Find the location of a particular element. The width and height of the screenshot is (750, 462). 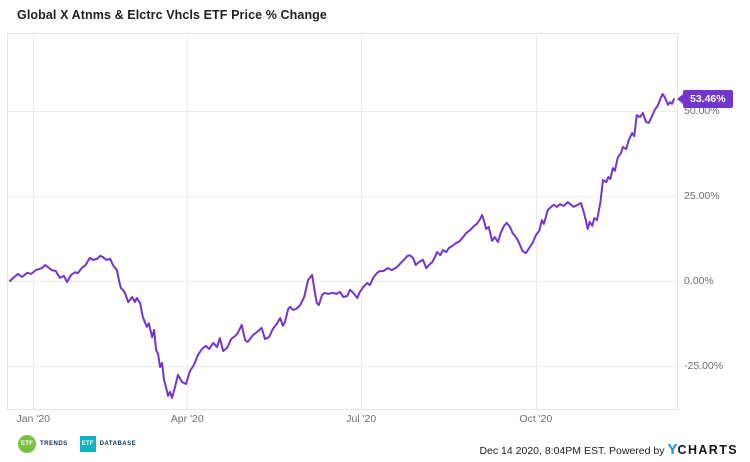

timestamp-text: Dec 14 2020, 8:04PM EST. Powered by is located at coordinates (572, 451).